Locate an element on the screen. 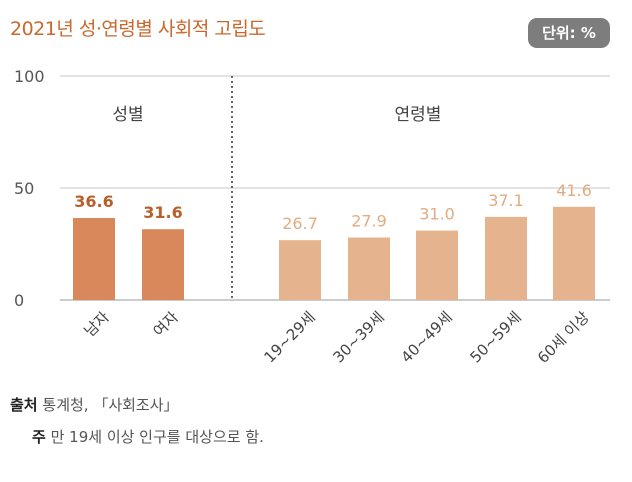 The image size is (632, 482). note-label: 주 is located at coordinates (39, 437).